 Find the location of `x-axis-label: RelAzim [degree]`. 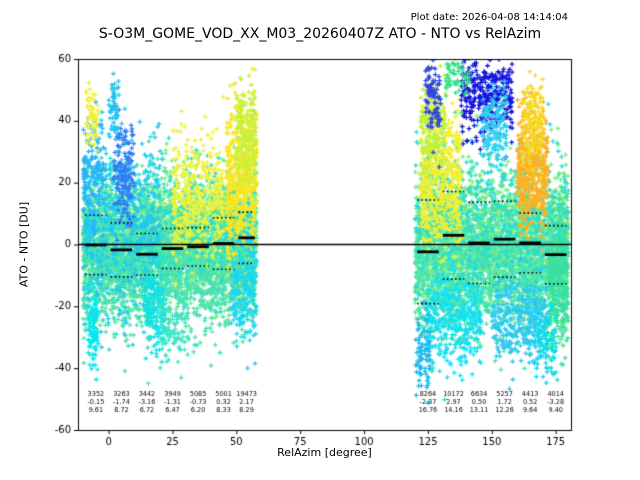

x-axis-label: RelAzim [degree] is located at coordinates (324, 452).